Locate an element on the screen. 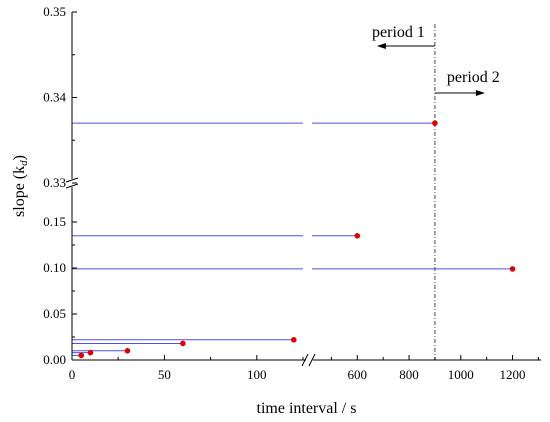 This screenshot has height=422, width=550. x-tick-label: 100 is located at coordinates (257, 374).